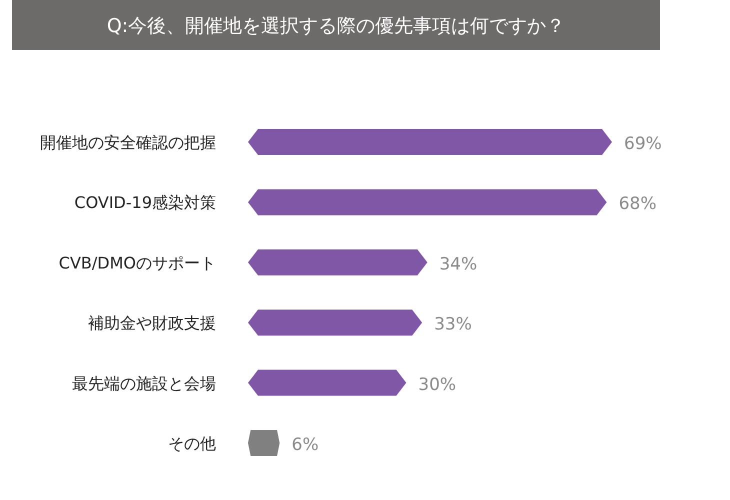 This screenshot has width=730, height=500. I want to click on y-tick-label: COVID-19感染対策, so click(145, 202).